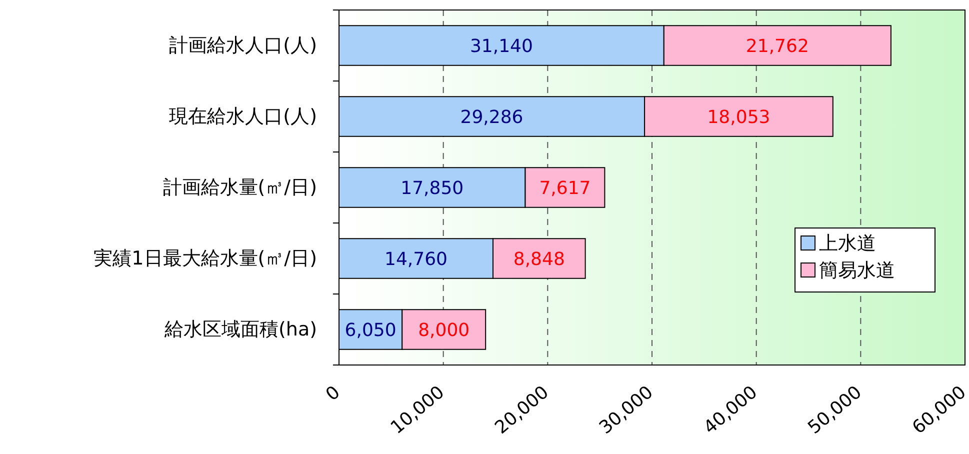  Describe the element at coordinates (777, 46) in the screenshot. I see `data-label: 21,762` at that location.